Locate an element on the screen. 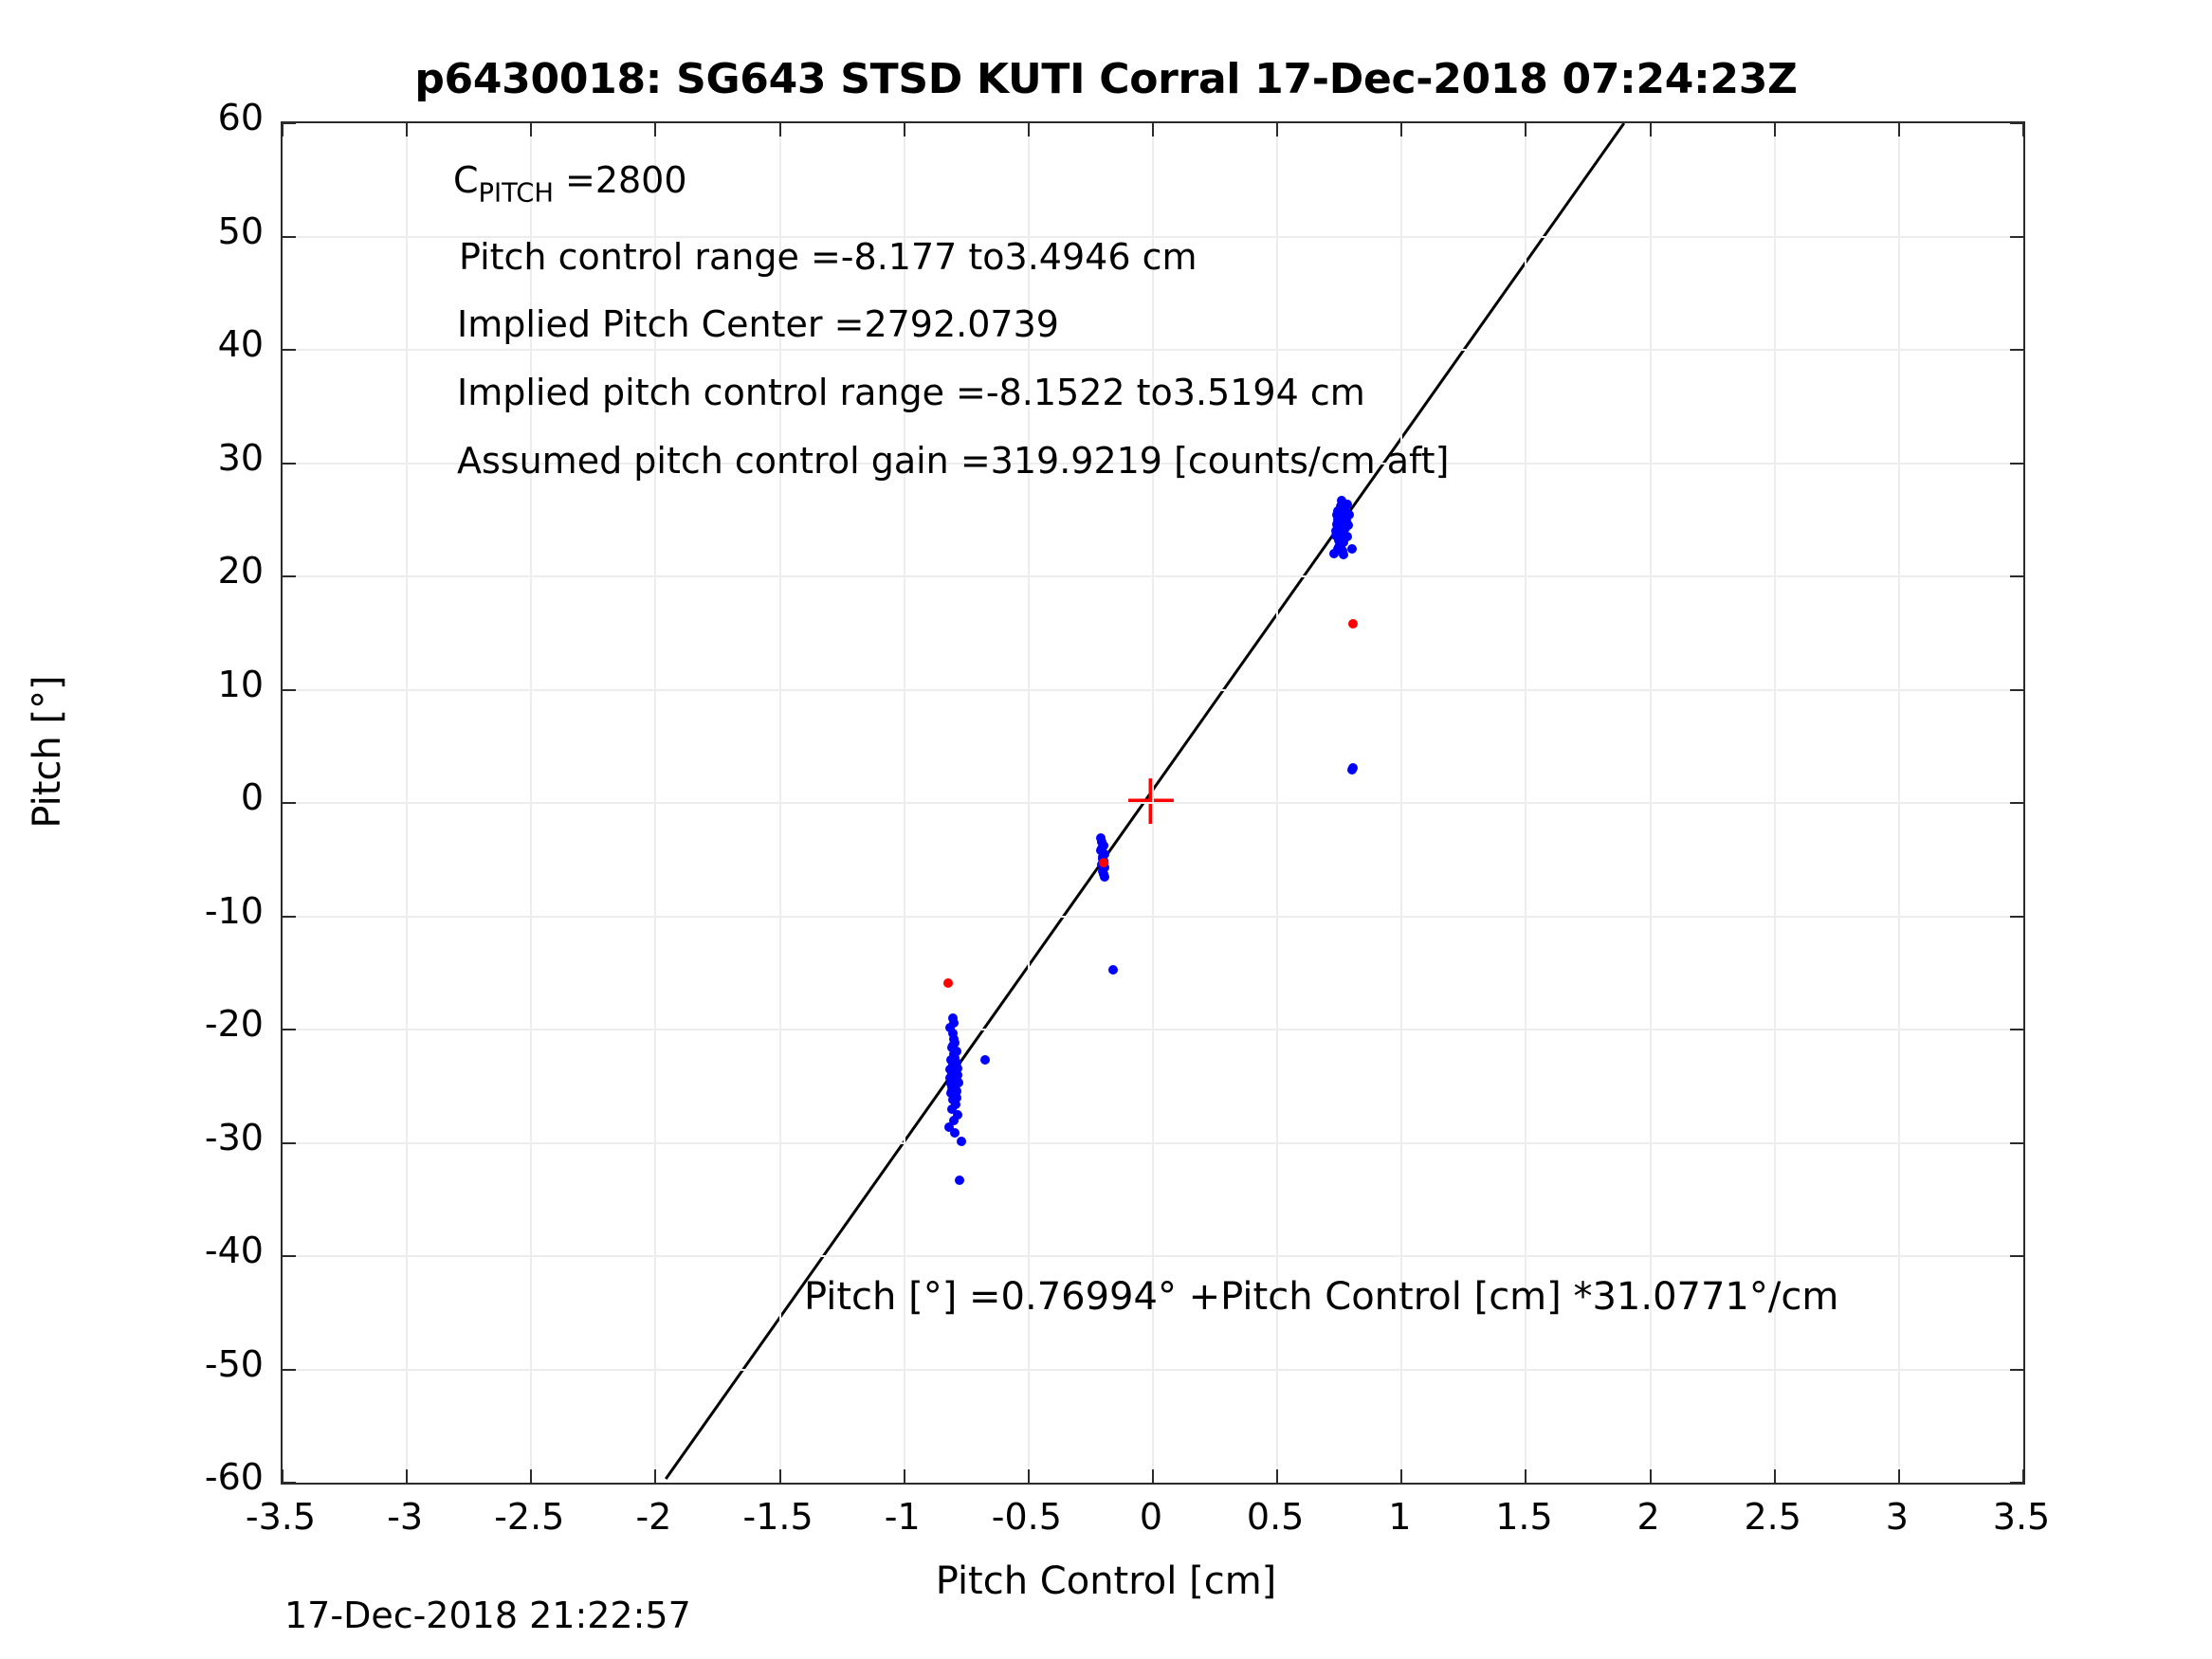  x-tick-label: 1 is located at coordinates (1400, 1517).